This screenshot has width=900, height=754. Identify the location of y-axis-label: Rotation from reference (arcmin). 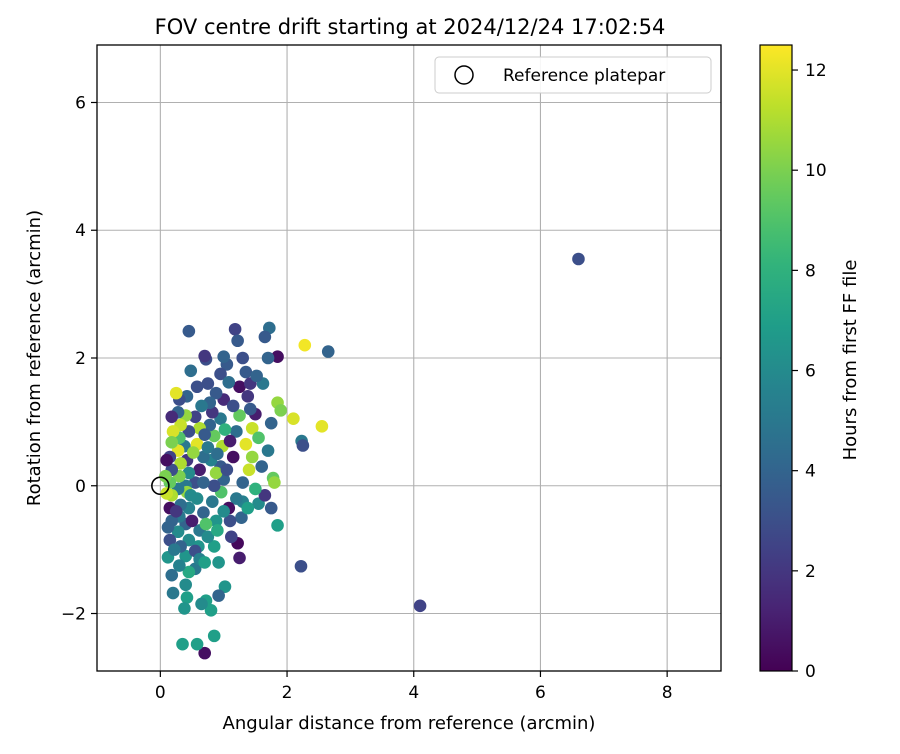
(34, 358).